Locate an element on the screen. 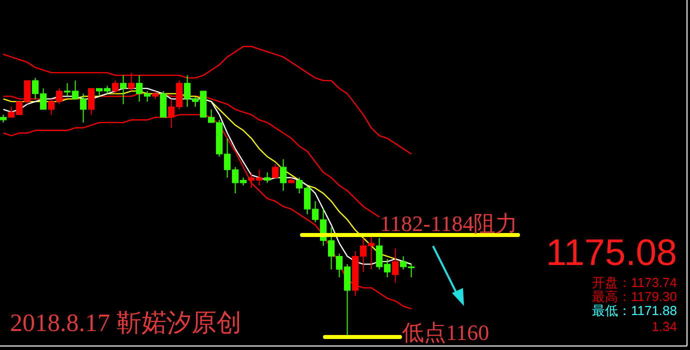 The width and height of the screenshot is (690, 350). annotation: 1182-1184阻力 is located at coordinates (449, 223).